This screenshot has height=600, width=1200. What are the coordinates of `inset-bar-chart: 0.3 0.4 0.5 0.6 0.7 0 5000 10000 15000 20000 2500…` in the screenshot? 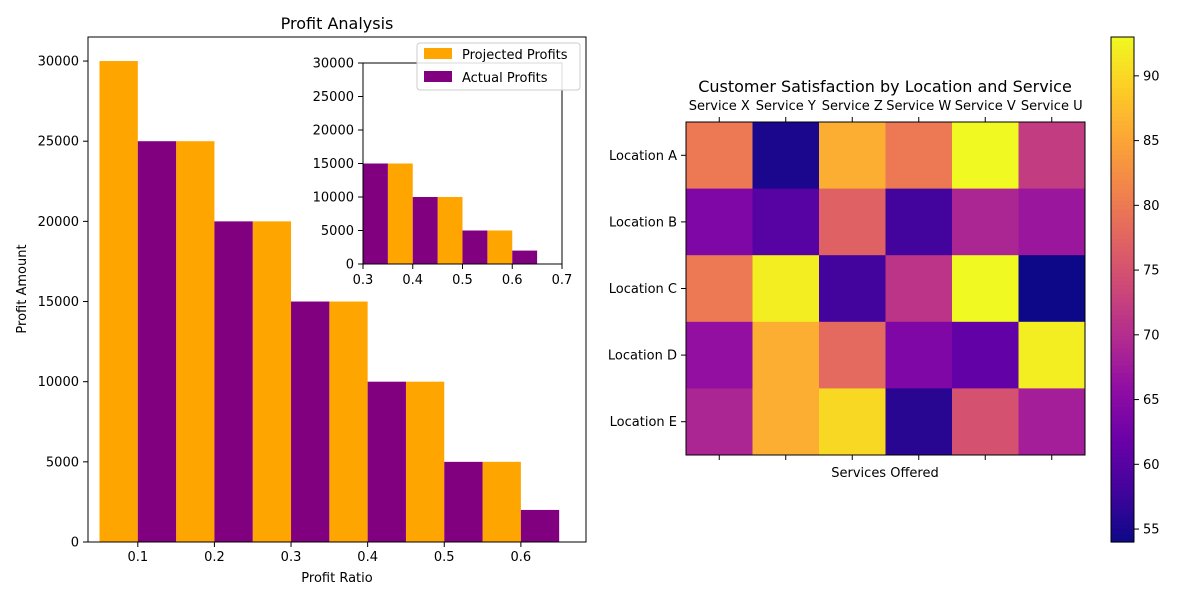 It's located at (443, 173).